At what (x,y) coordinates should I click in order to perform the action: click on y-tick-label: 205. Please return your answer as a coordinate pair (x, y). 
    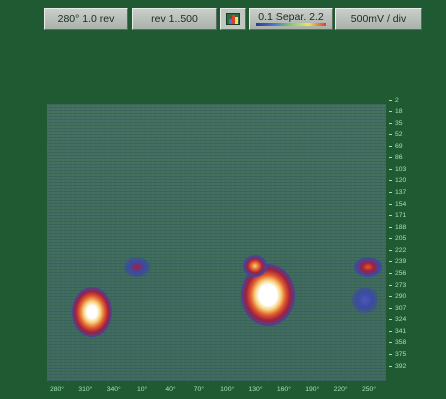
    Looking at the image, I should click on (397, 239).